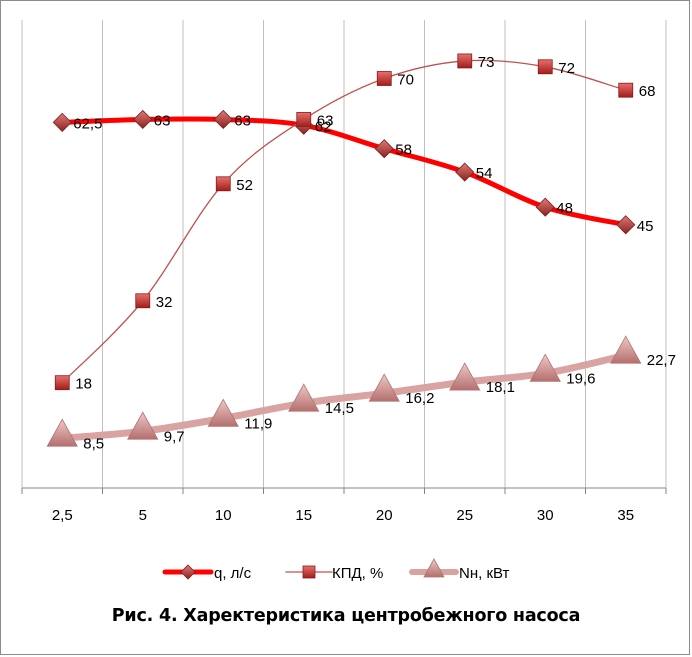  What do you see at coordinates (647, 91) in the screenshot?
I see `data-label-kpd: 68` at bounding box center [647, 91].